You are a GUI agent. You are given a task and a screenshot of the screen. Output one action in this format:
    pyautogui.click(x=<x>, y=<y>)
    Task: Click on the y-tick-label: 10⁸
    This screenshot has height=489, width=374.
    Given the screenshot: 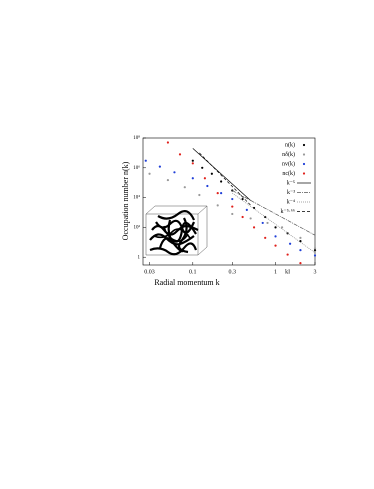 What is the action you would take?
    pyautogui.click(x=136, y=138)
    